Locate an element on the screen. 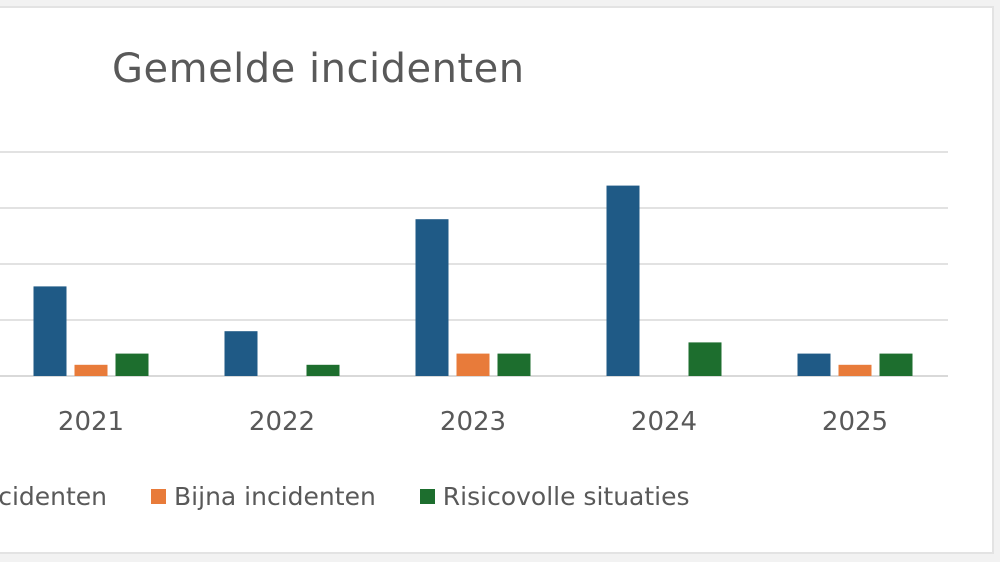 The image size is (1000, 562). x-tick-label: 2024 is located at coordinates (664, 422).